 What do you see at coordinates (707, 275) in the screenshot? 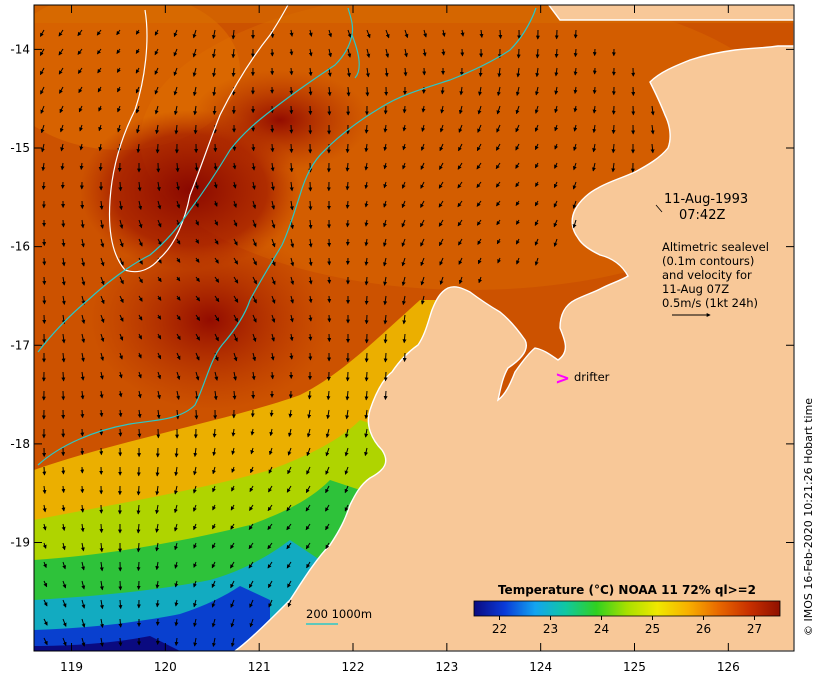
I see `altimetry-line-2: and velocity for` at bounding box center [707, 275].